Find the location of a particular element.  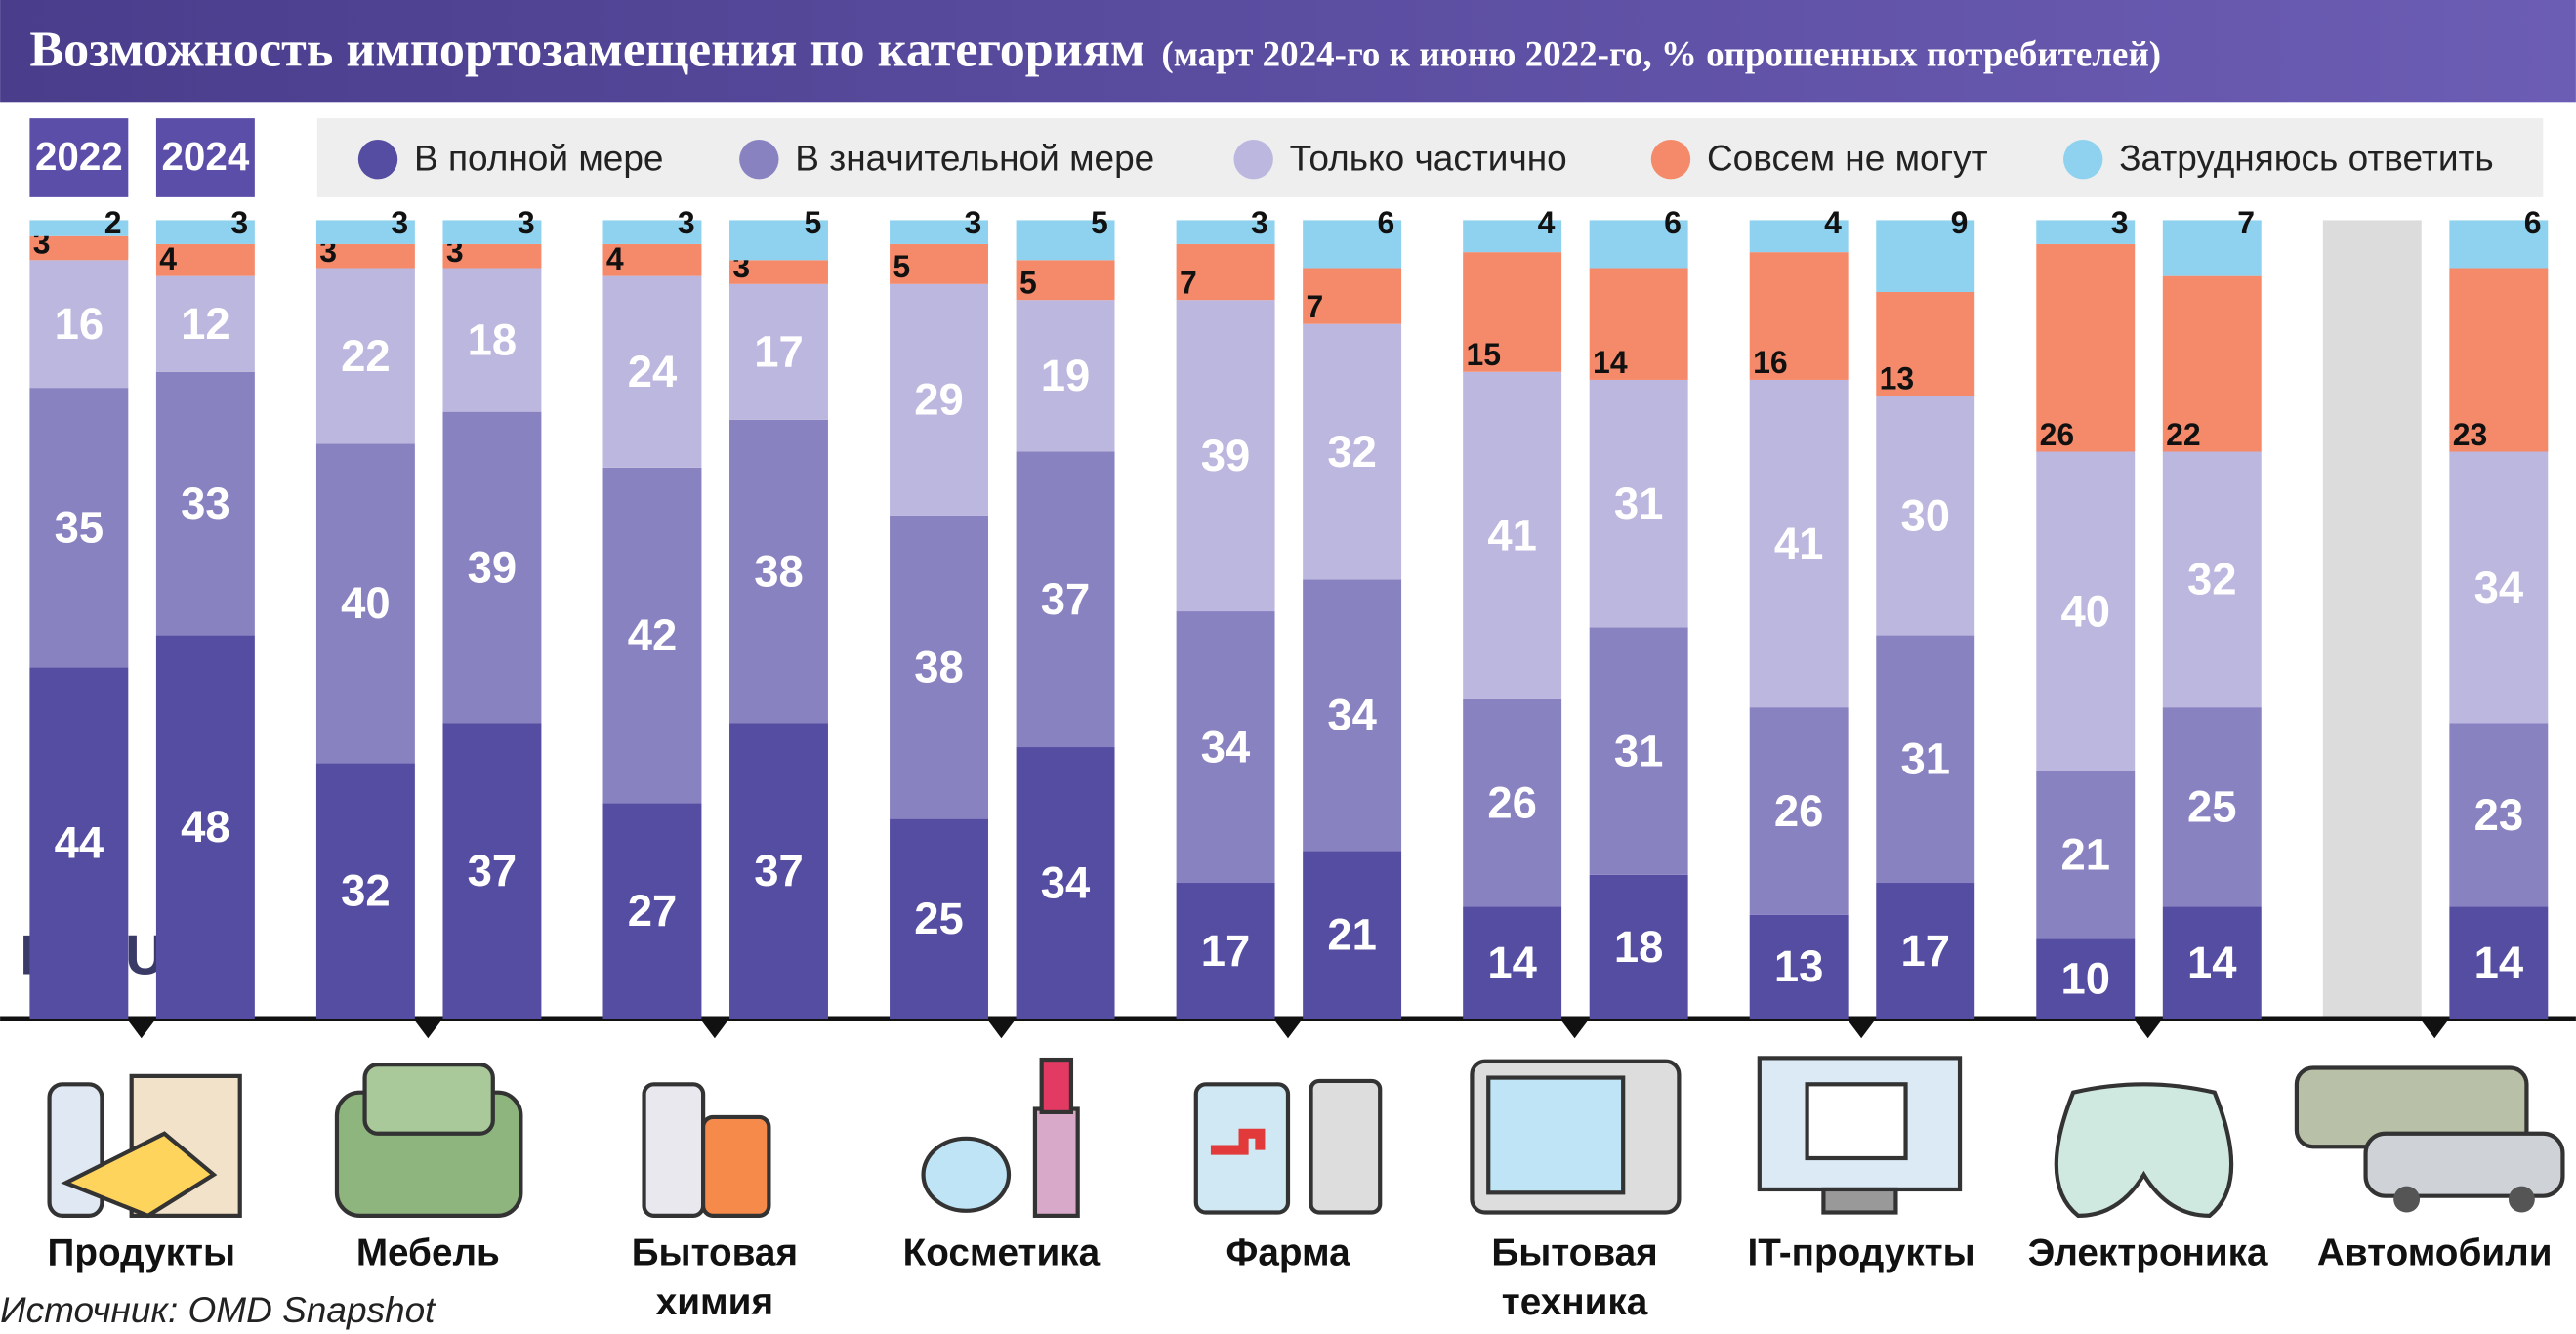

legend-label: Только частично is located at coordinates (1429, 159).